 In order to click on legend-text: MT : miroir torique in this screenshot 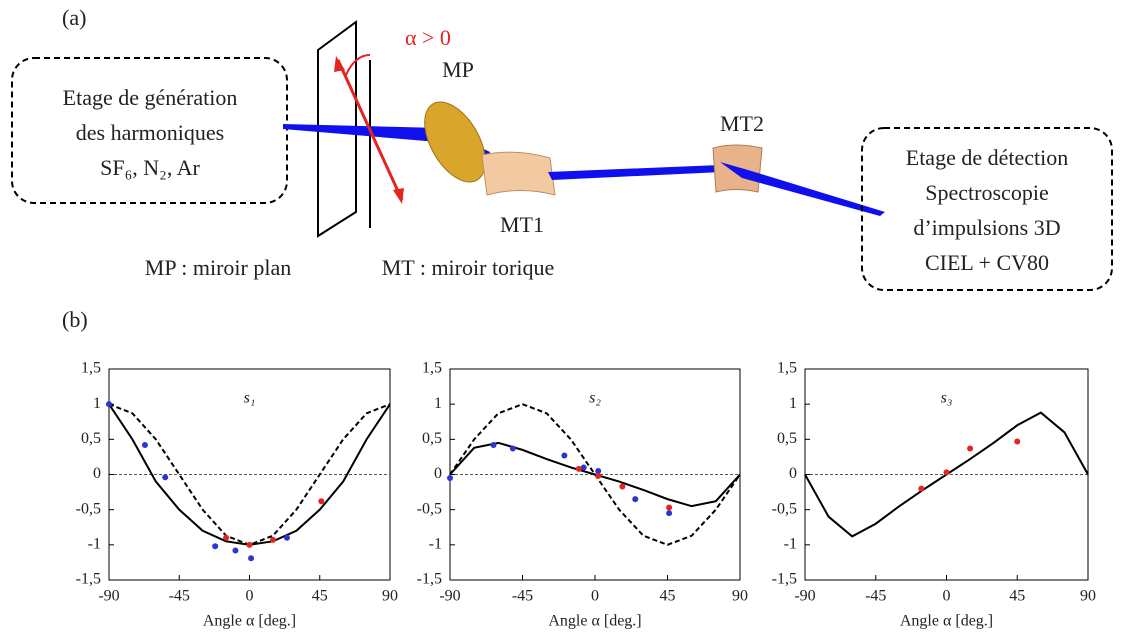, I will do `click(468, 267)`.